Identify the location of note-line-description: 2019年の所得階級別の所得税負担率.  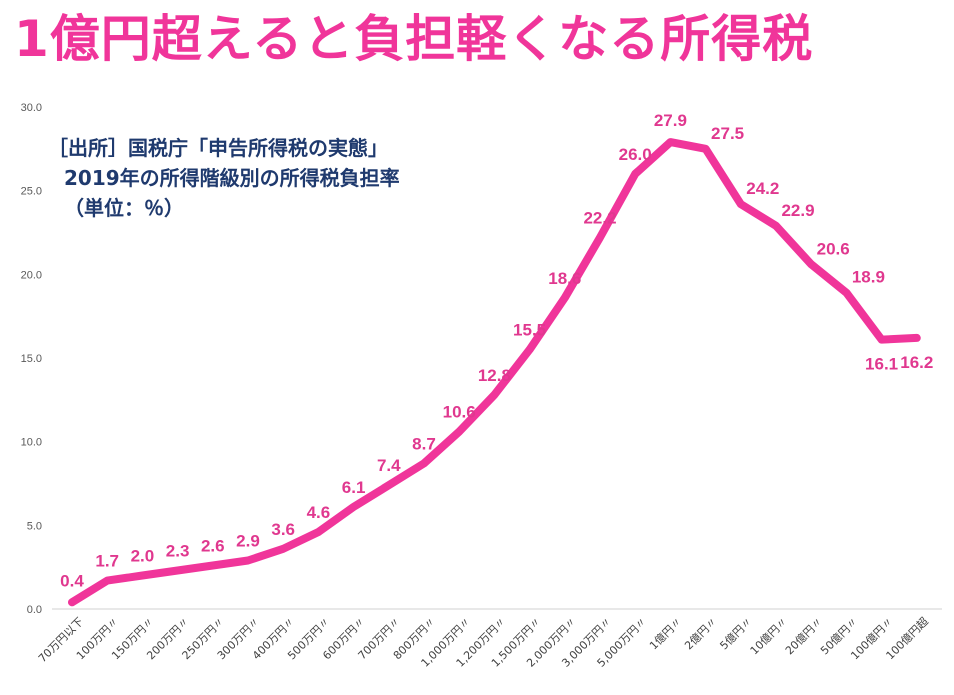
(232, 178).